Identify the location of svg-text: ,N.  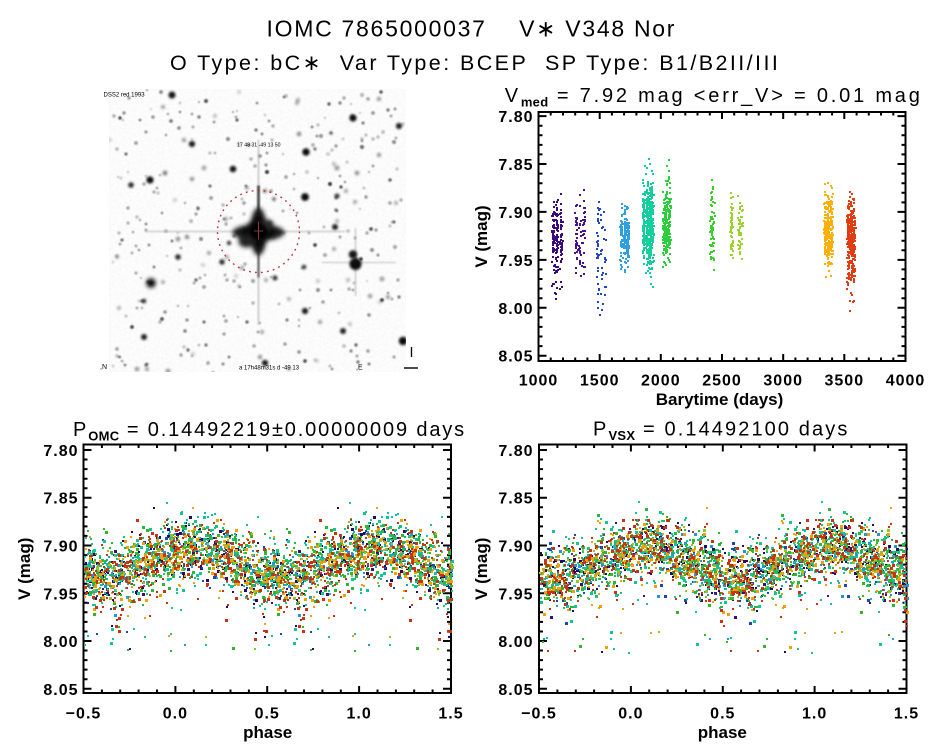
(103, 367).